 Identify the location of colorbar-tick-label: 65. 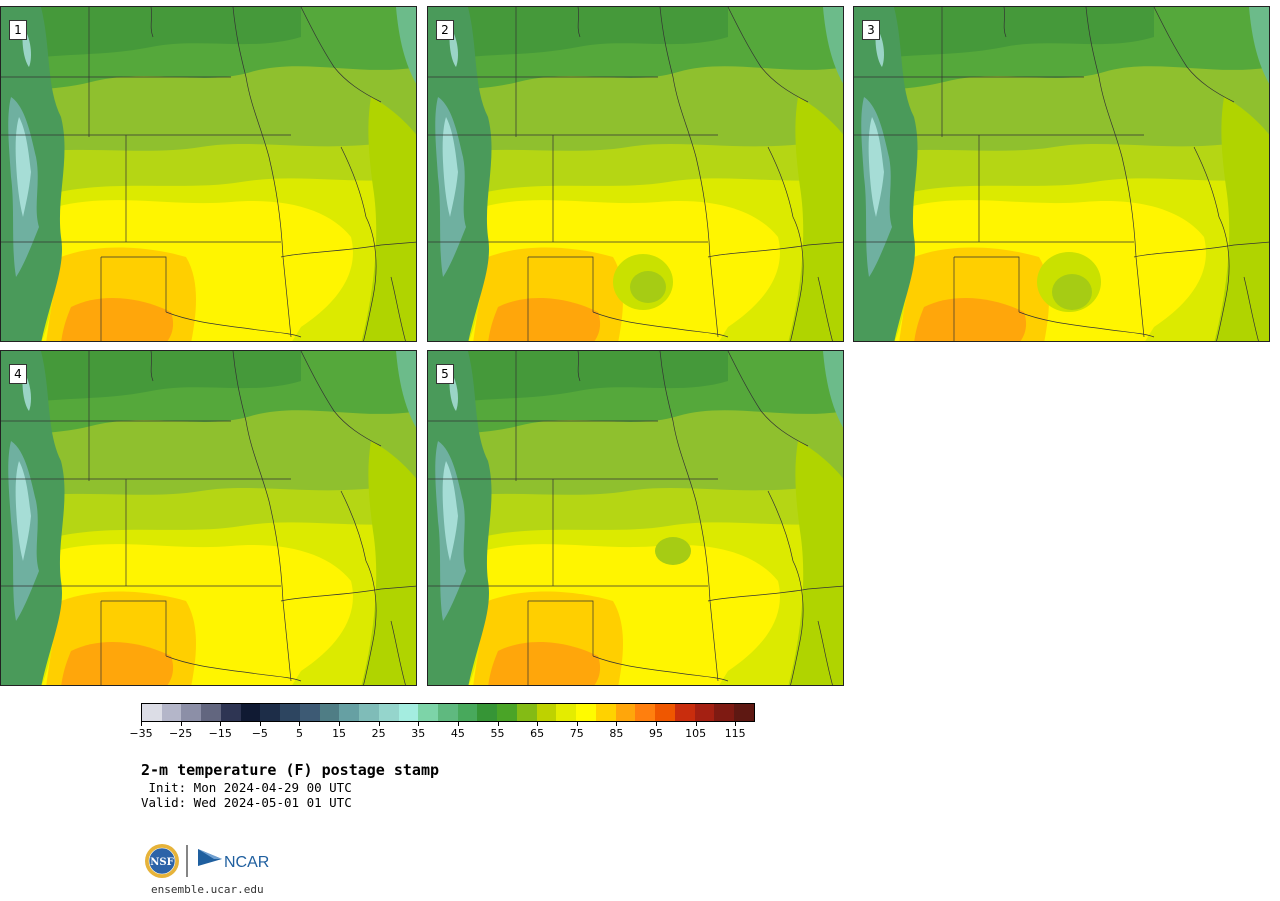
(537, 733).